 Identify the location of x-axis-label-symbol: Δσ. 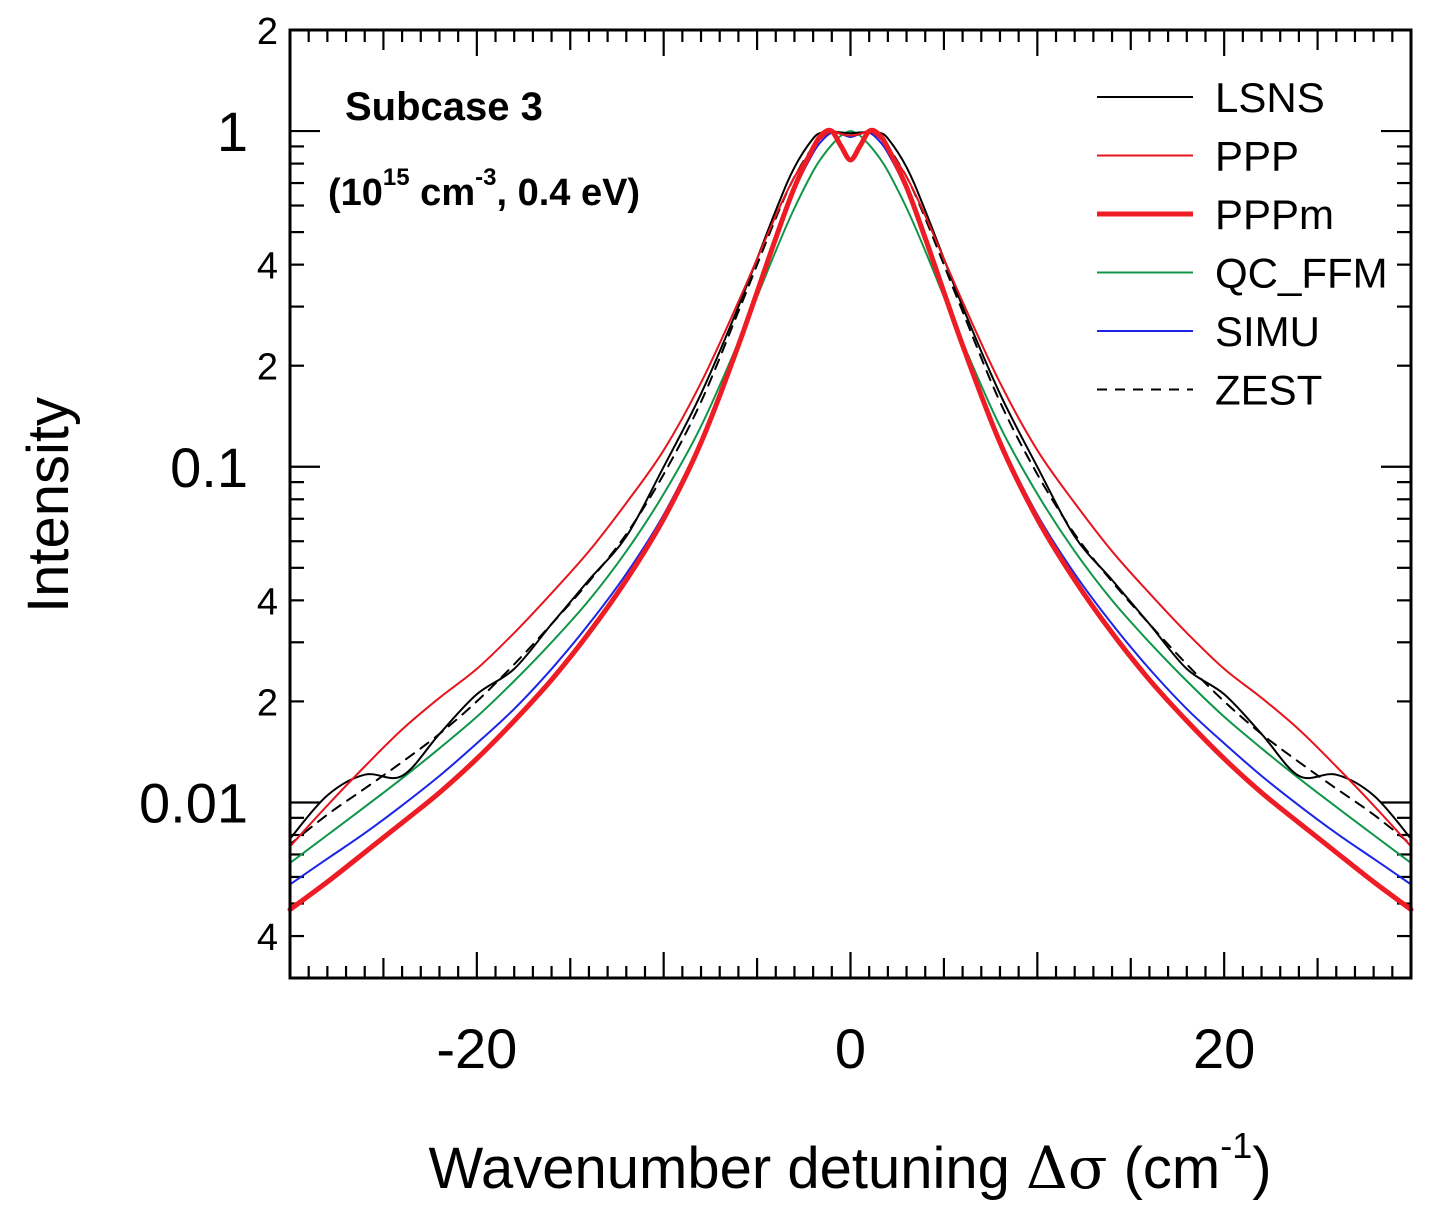
(1066, 1168).